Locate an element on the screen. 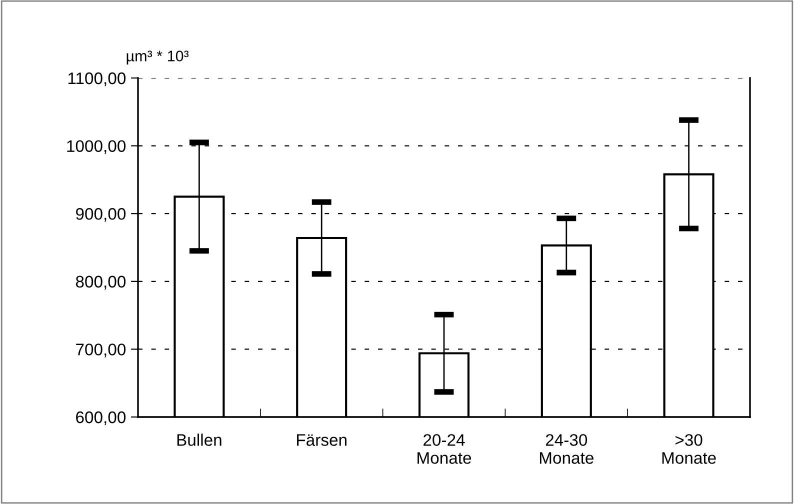 This screenshot has width=794, height=504. x-tick-label: >30 Monate is located at coordinates (689, 449).